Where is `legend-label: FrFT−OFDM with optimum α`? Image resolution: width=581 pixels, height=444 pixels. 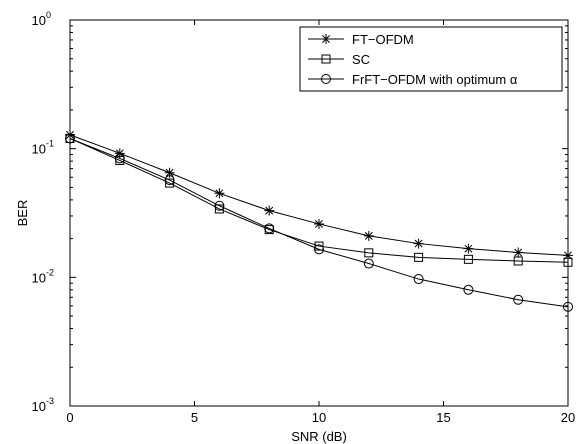 legend-label: FrFT−OFDM with optimum α is located at coordinates (435, 79).